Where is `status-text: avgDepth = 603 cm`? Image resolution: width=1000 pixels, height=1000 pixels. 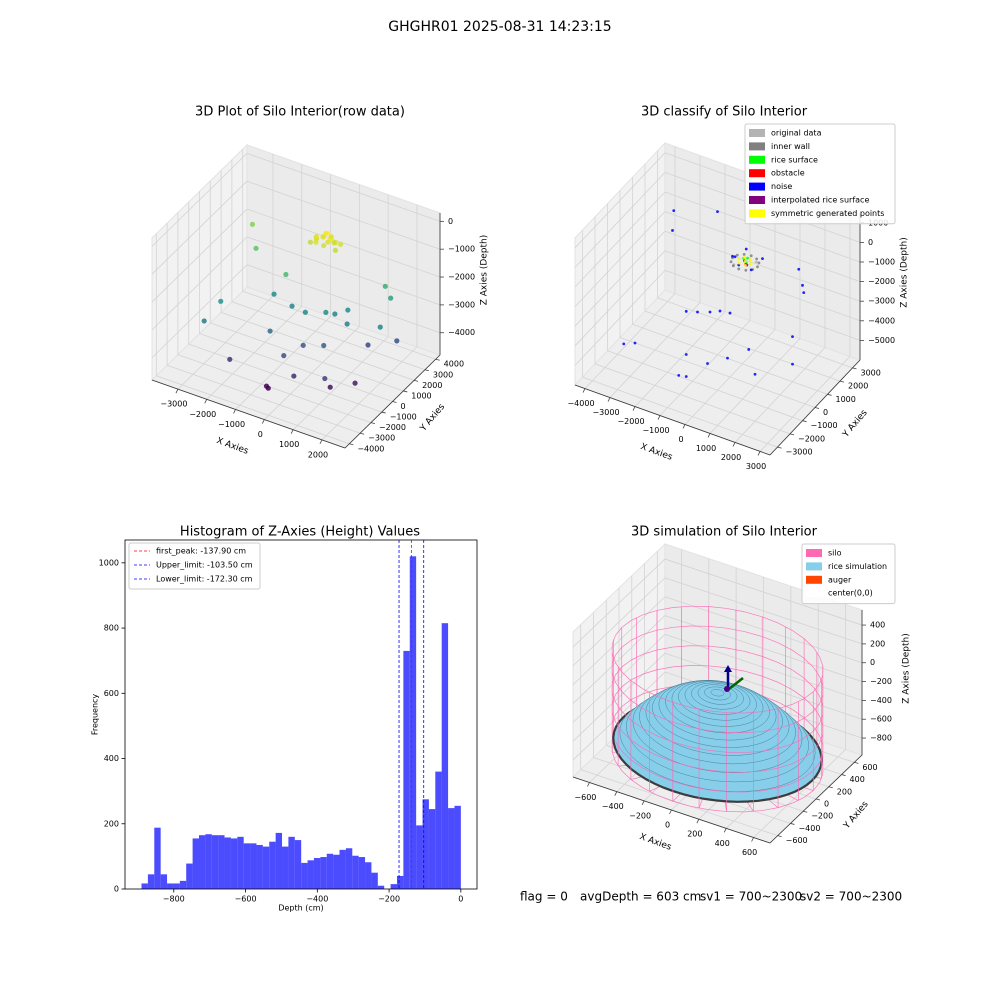
status-text: avgDepth = 603 cm is located at coordinates (640, 897).